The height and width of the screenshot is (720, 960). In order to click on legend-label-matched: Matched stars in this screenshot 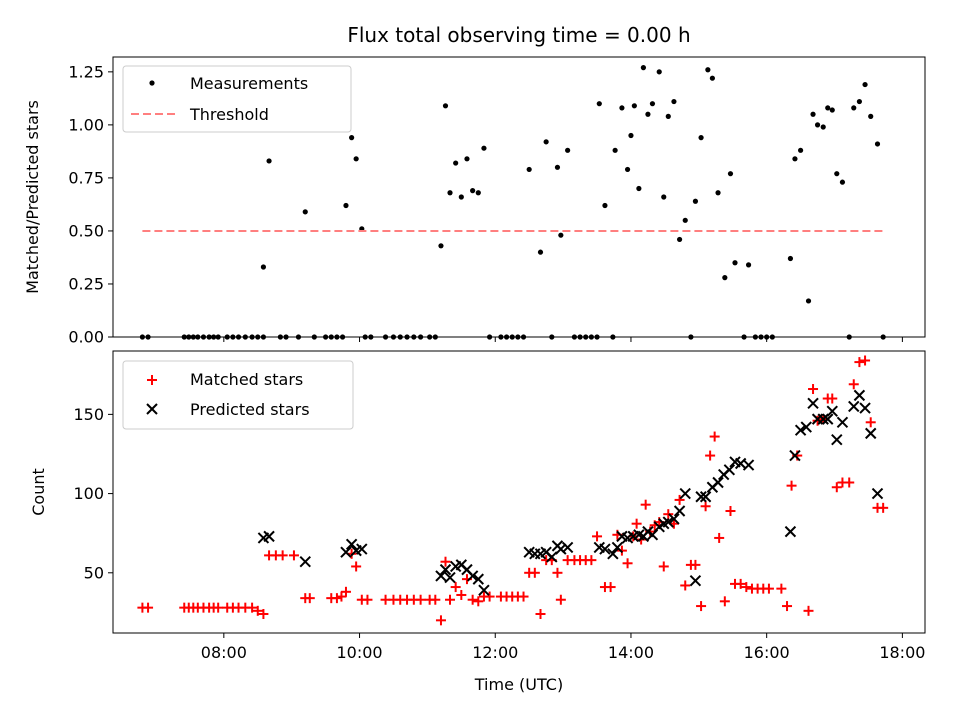, I will do `click(246, 379)`.